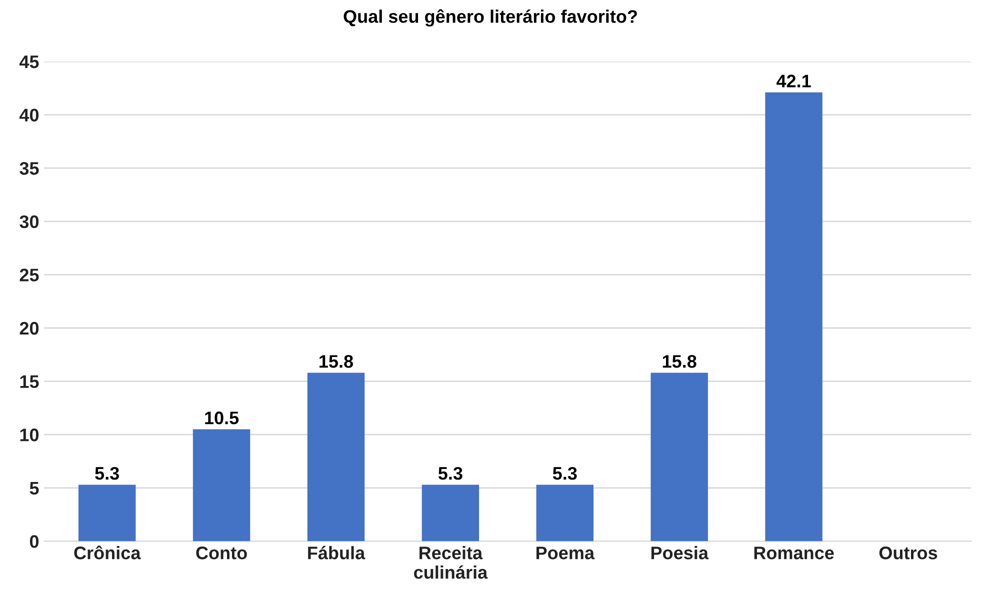 The height and width of the screenshot is (615, 981). What do you see at coordinates (29, 168) in the screenshot?
I see `y-tick-label: 35` at bounding box center [29, 168].